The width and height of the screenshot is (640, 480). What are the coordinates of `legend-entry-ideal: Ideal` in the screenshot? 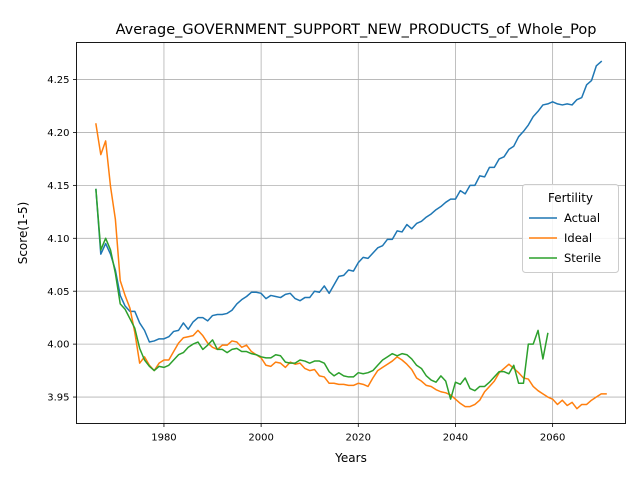 It's located at (560, 238).